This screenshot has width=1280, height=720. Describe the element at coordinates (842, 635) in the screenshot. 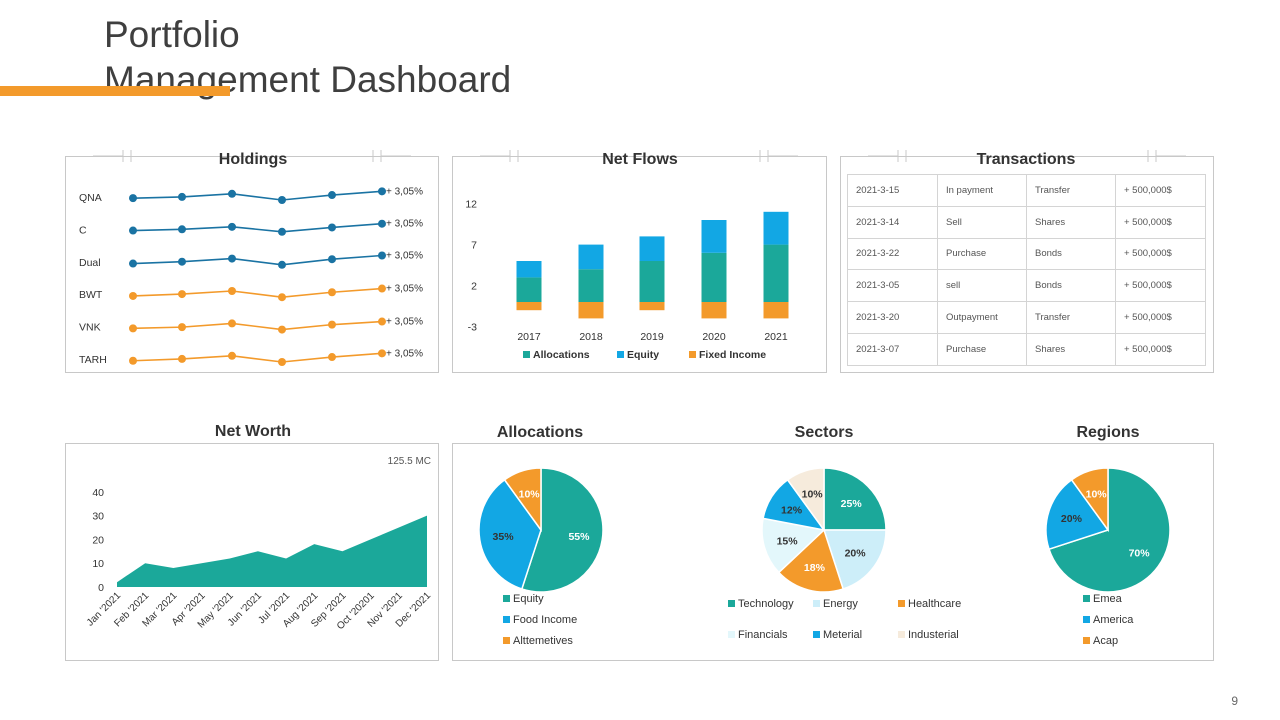

I see `sectors-legend-label: Meterial` at that location.